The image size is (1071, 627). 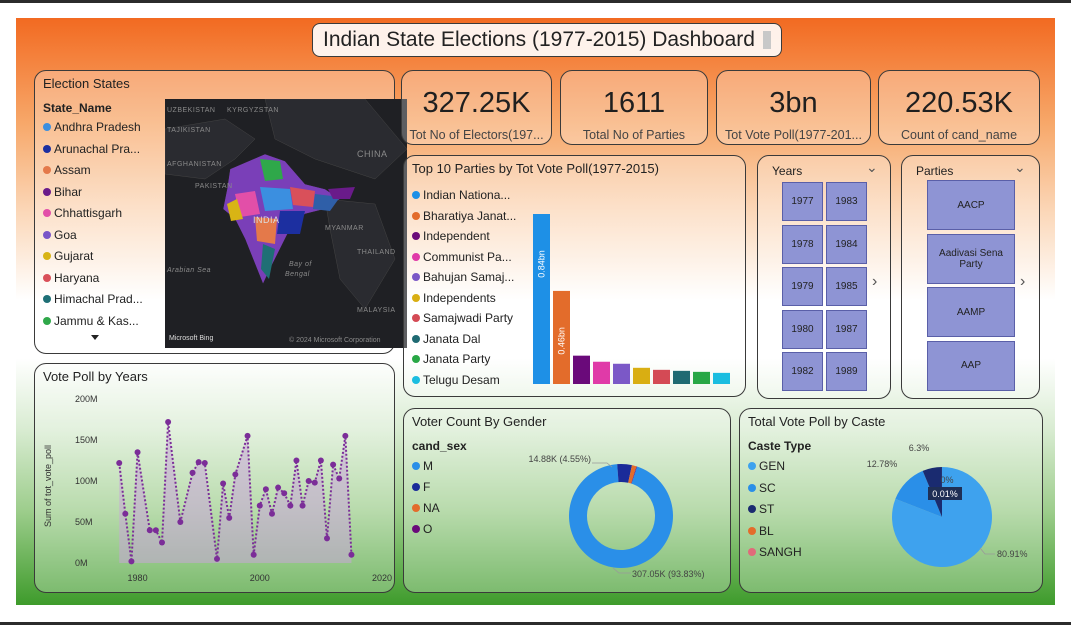 I want to click on caste-legend-item: BL, so click(x=761, y=531).